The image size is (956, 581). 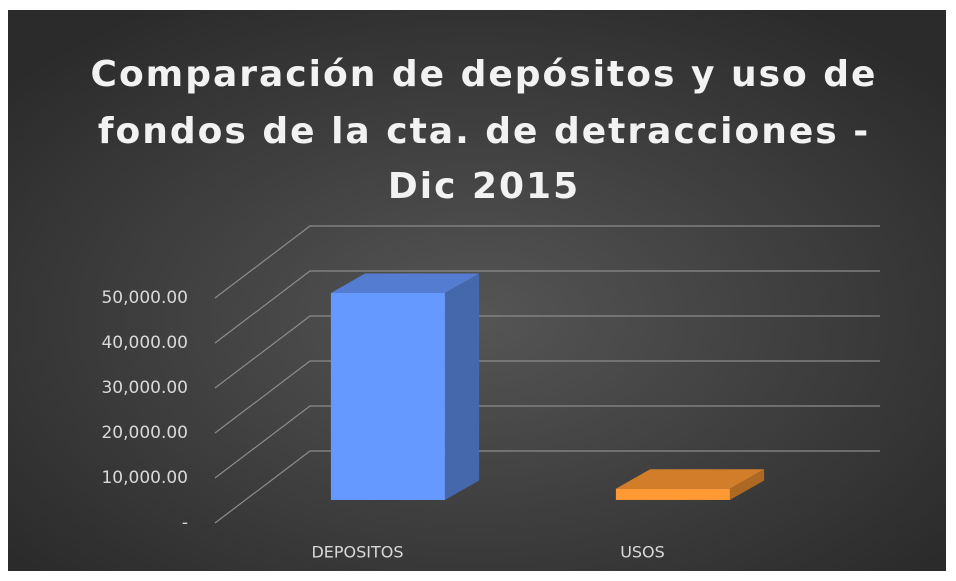 What do you see at coordinates (144, 298) in the screenshot?
I see `y-tick-label: 50,000.00` at bounding box center [144, 298].